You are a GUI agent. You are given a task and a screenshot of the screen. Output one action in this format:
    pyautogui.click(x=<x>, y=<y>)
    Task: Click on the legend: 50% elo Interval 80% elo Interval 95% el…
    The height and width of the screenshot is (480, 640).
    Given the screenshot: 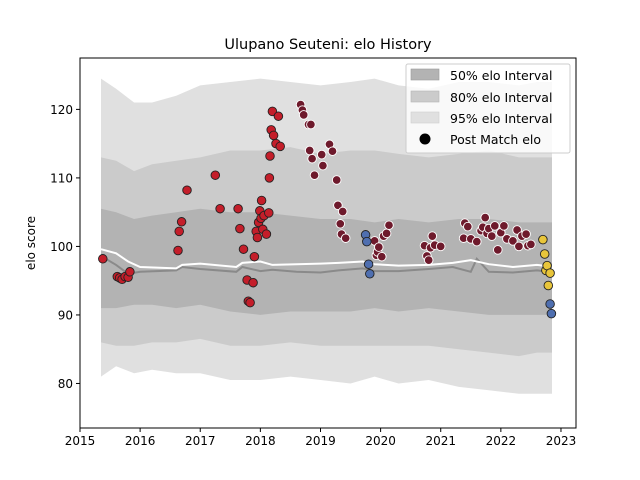 What is the action you would take?
    pyautogui.click(x=488, y=108)
    